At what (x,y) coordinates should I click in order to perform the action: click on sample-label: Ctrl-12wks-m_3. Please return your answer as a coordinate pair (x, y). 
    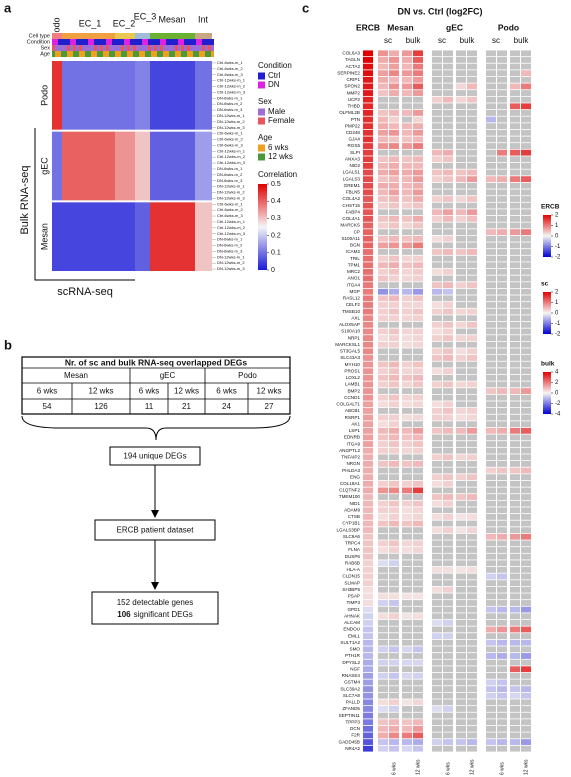
    Looking at the image, I should click on (231, 233).